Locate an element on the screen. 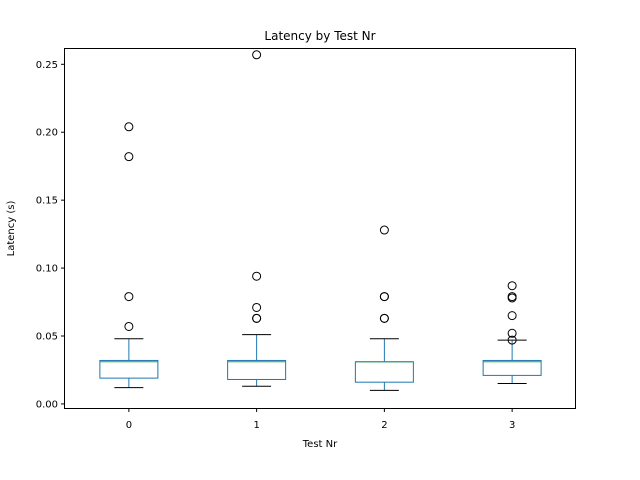 The image size is (640, 480). x-tick-label: 0 is located at coordinates (129, 425).